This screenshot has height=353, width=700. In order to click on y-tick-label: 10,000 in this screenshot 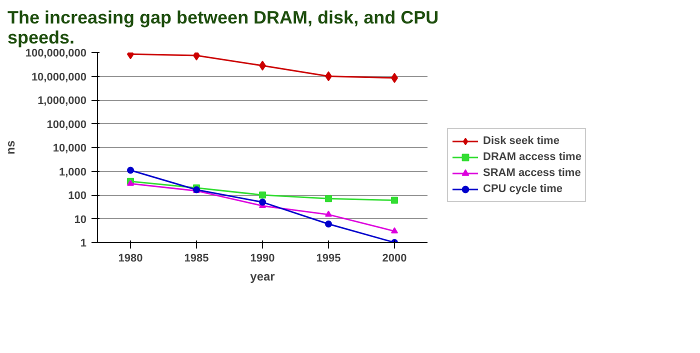, I will do `click(69, 148)`.